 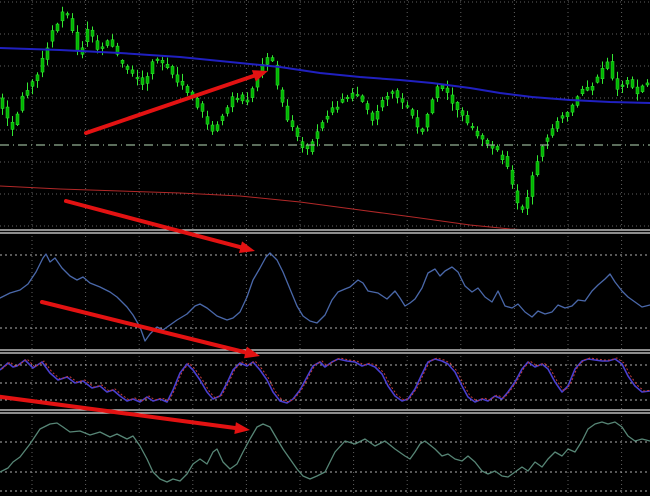 I want to click on arrow-1-up-right, so click(x=176, y=102).